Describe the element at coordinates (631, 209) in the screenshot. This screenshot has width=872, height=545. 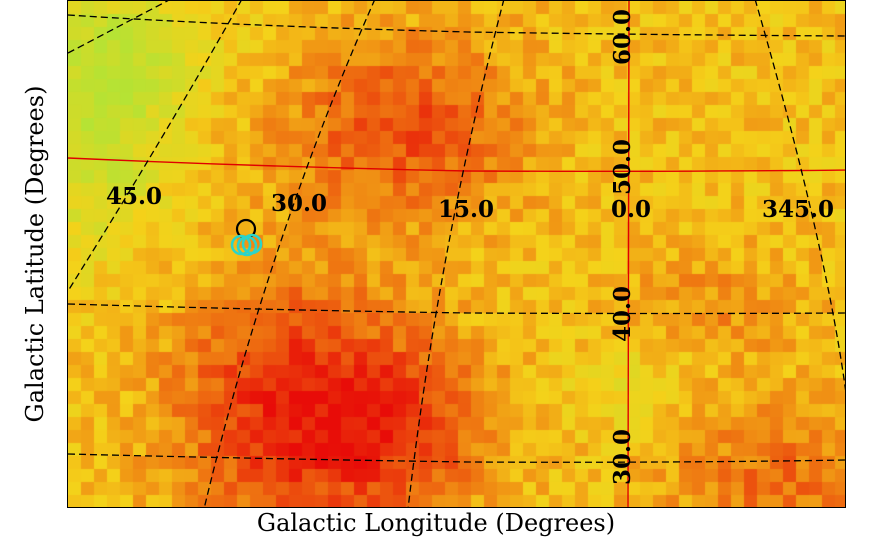
I see `lon-label-0: 0.0` at that location.